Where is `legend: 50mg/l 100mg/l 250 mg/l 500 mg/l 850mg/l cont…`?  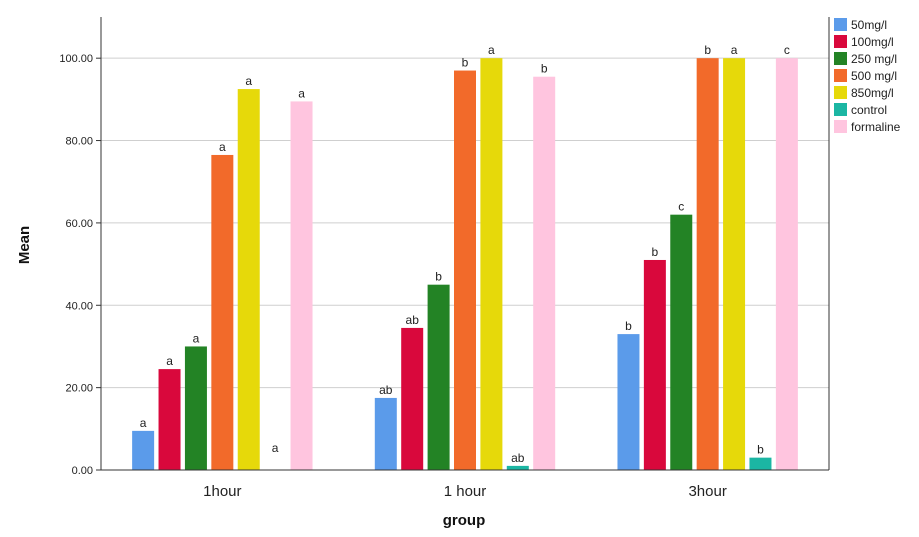 legend: 50mg/l 100mg/l 250 mg/l 500 mg/l 850mg/l cont… is located at coordinates (867, 76).